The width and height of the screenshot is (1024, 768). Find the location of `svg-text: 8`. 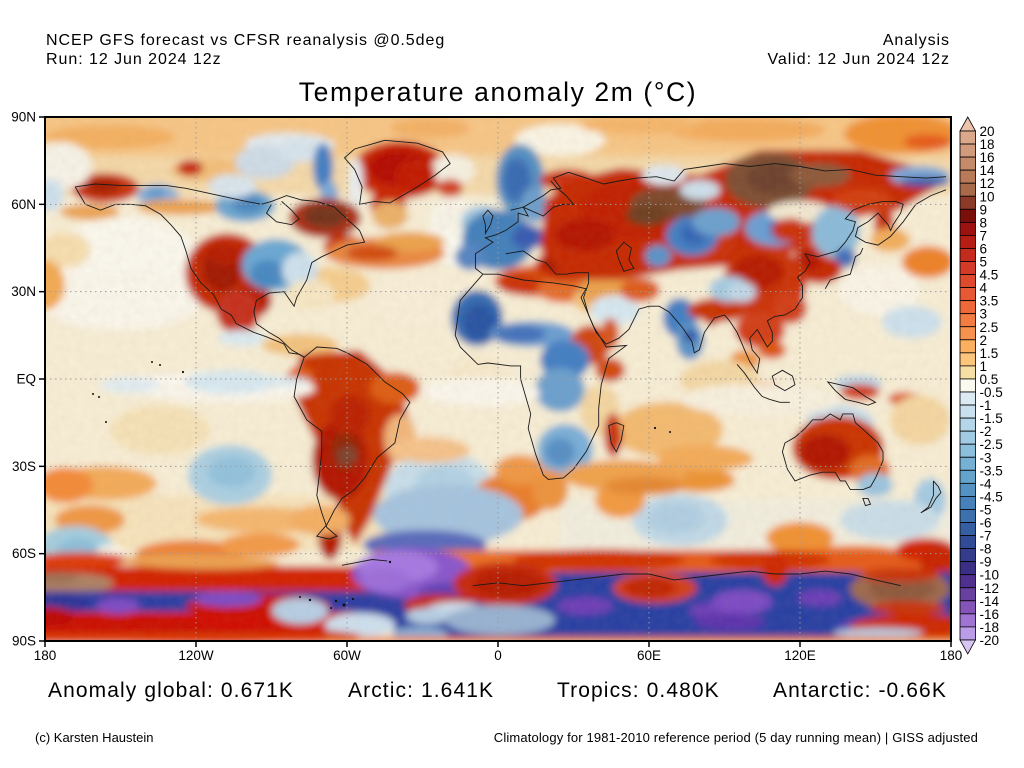

svg-text: 8 is located at coordinates (984, 222).